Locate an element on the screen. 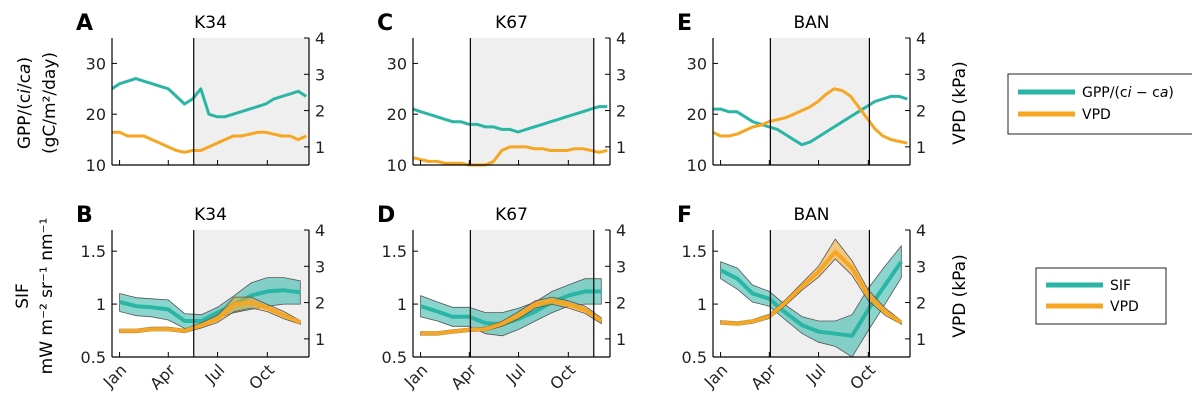  panel-B-ytick-right-label-2: 3 is located at coordinates (320, 266).